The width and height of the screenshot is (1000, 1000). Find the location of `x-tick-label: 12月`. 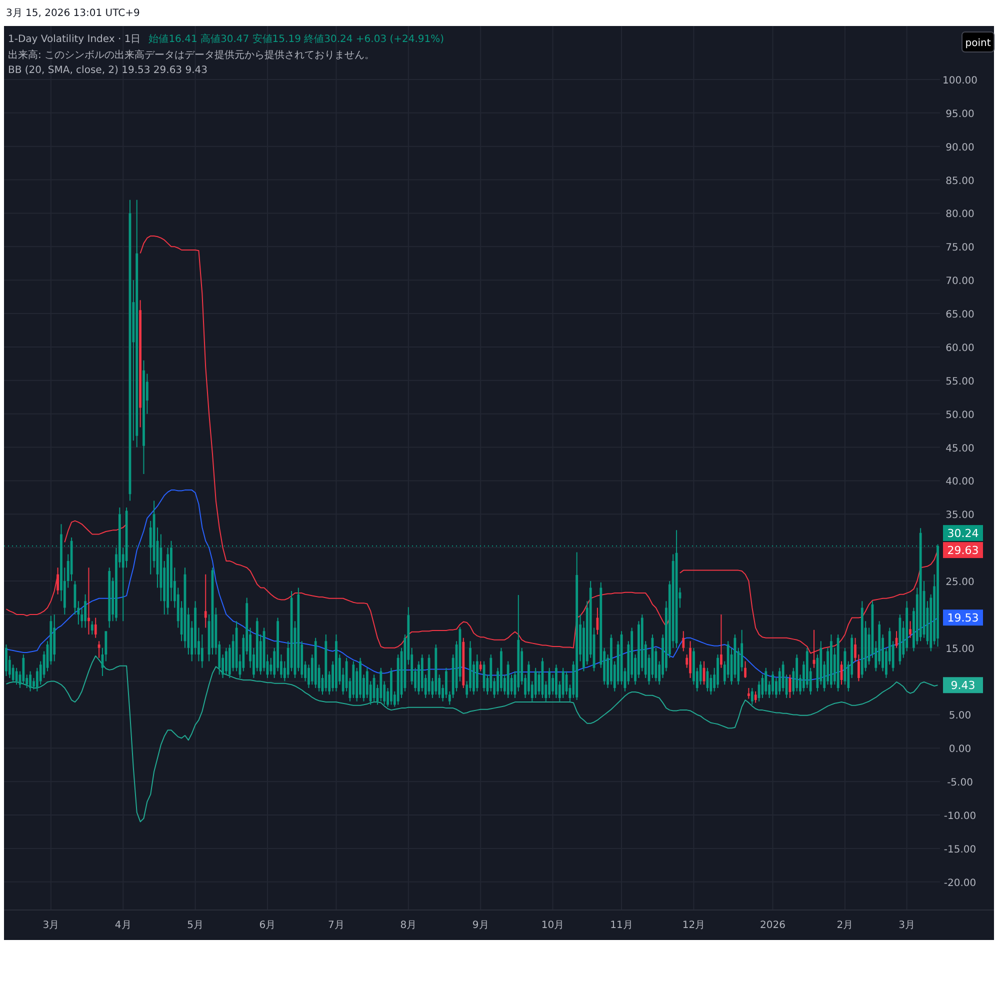

x-tick-label: 12月 is located at coordinates (694, 925).